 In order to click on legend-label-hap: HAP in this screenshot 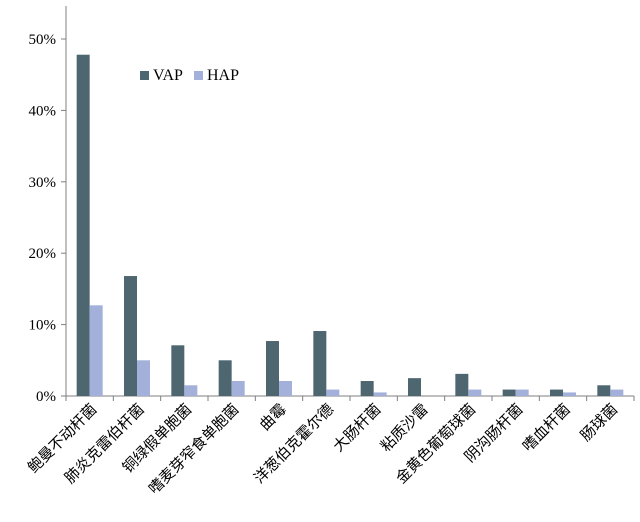, I will do `click(223, 75)`.